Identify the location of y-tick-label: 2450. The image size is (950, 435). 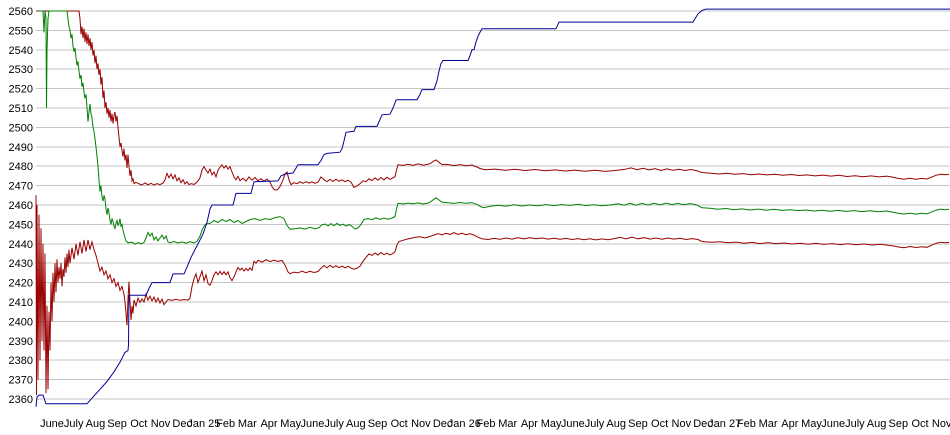
(21, 225).